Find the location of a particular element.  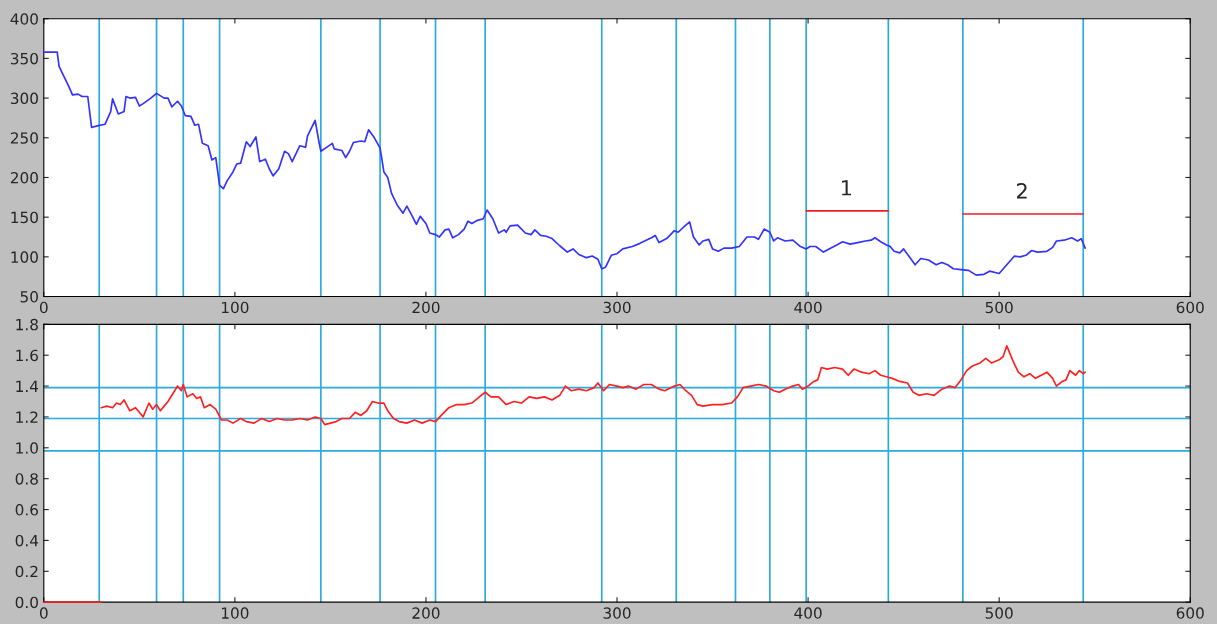

y-tick-label: 250 is located at coordinates (24, 138).